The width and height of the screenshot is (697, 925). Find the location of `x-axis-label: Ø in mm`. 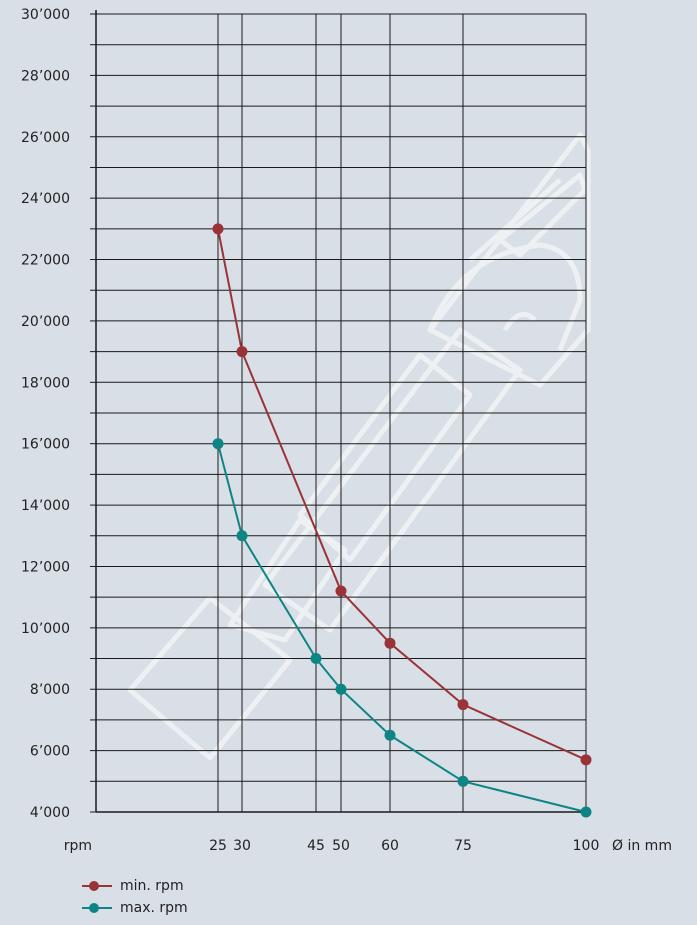

x-axis-label: Ø in mm is located at coordinates (642, 846).